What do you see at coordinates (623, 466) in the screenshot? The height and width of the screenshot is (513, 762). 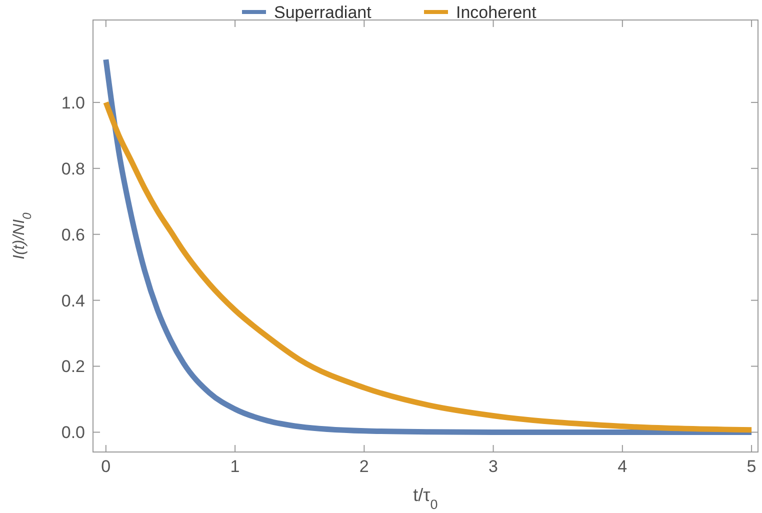 I see `x-tick-label: 4` at bounding box center [623, 466].